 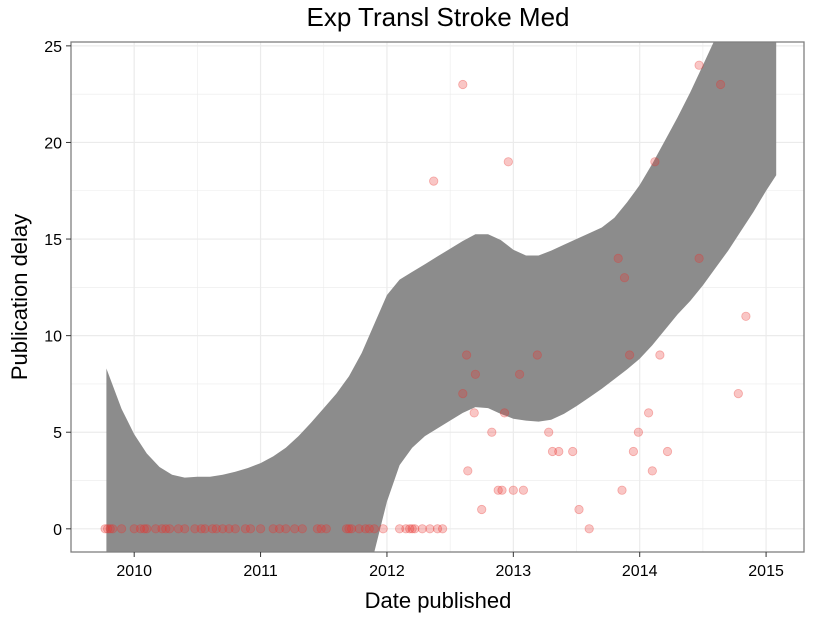 What do you see at coordinates (260, 571) in the screenshot?
I see `x-tick-label: 2011` at bounding box center [260, 571].